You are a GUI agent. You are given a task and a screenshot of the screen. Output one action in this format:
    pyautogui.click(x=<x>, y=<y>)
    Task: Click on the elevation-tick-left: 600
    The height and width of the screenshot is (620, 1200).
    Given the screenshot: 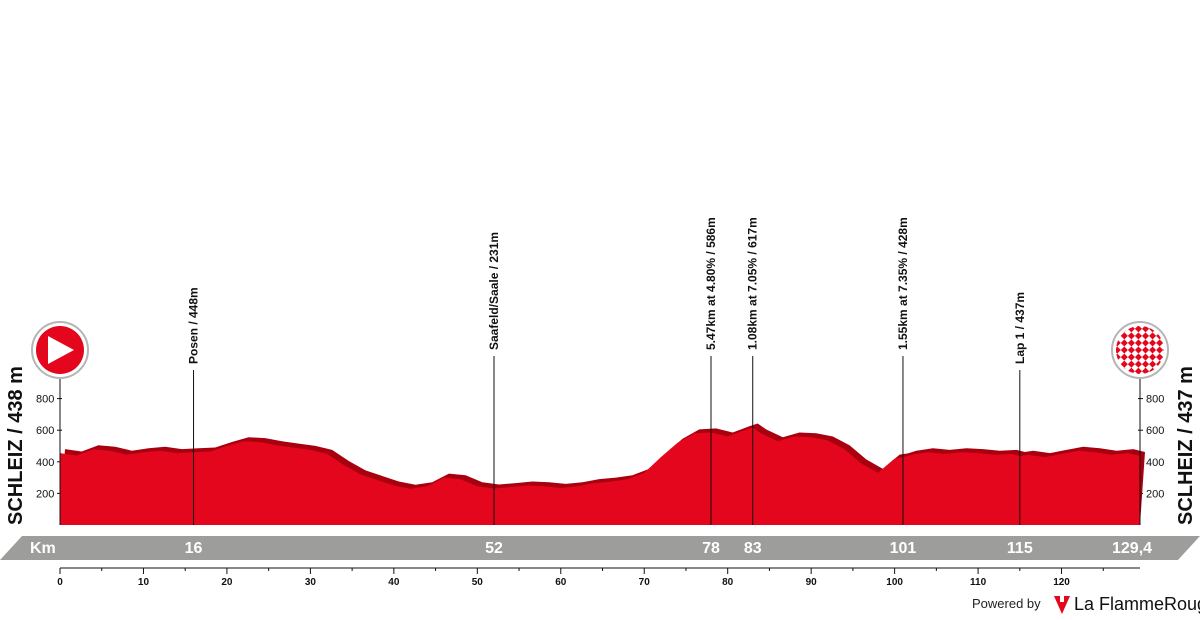 What is the action you would take?
    pyautogui.click(x=45, y=431)
    